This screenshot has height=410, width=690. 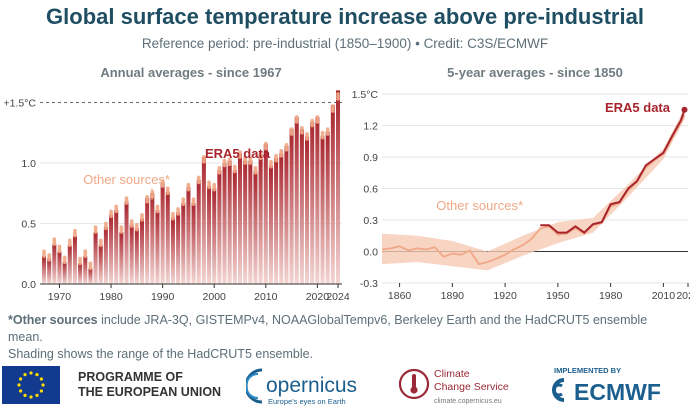 What do you see at coordinates (238, 153) in the screenshot?
I see `era5-annotation: ERA5 data` at bounding box center [238, 153].